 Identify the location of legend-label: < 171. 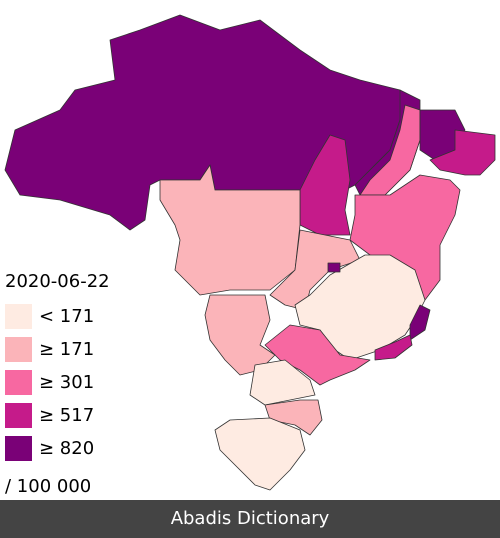
(66, 316).